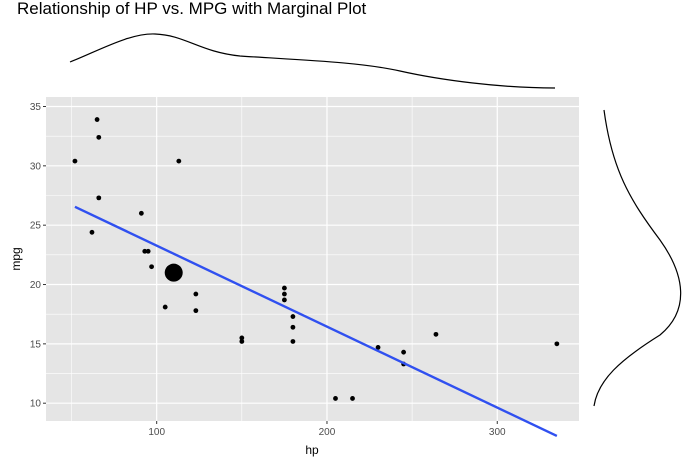  I want to click on y-tick-label: 35, so click(36, 107).